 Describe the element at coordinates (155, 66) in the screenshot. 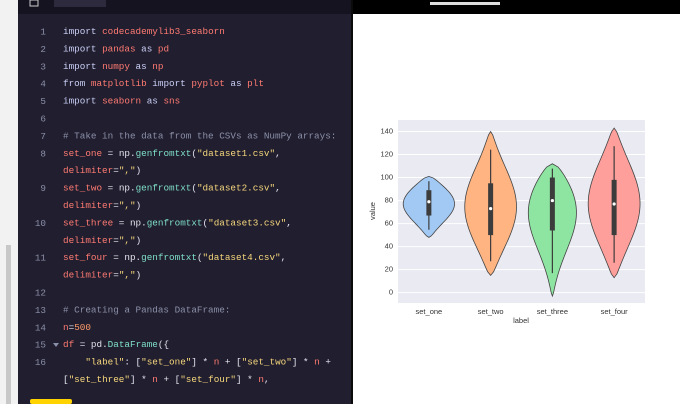

I see `code-token: np` at that location.